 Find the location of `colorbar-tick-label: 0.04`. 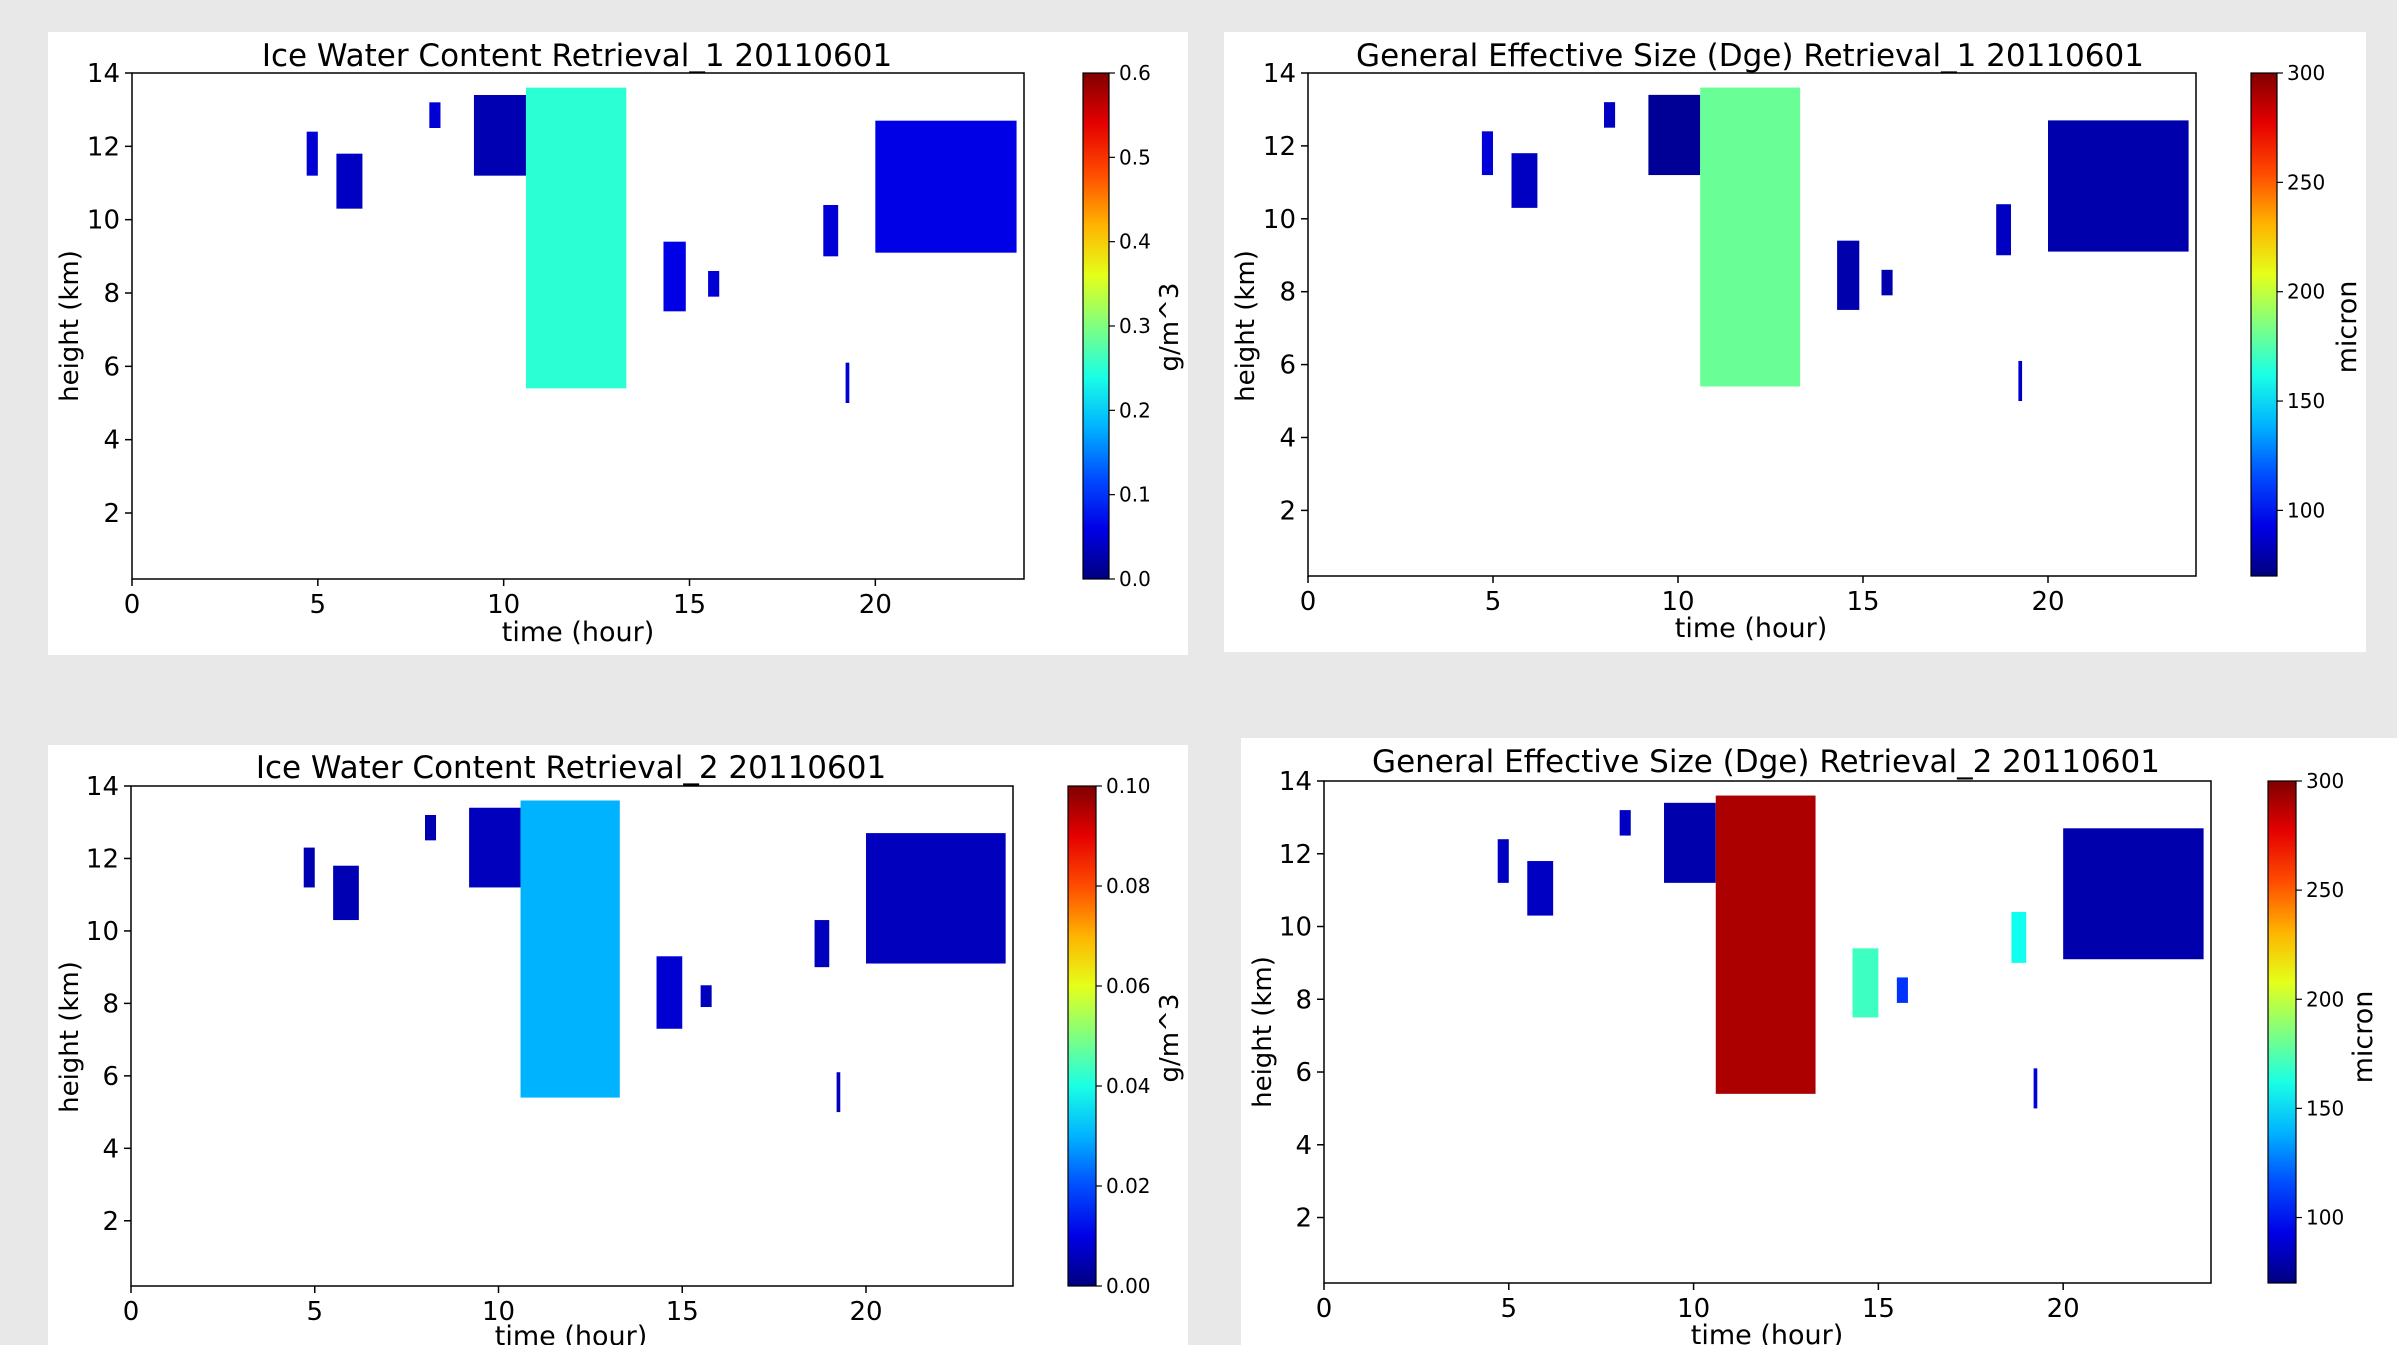

colorbar-tick-label: 0.04 is located at coordinates (1128, 1086).